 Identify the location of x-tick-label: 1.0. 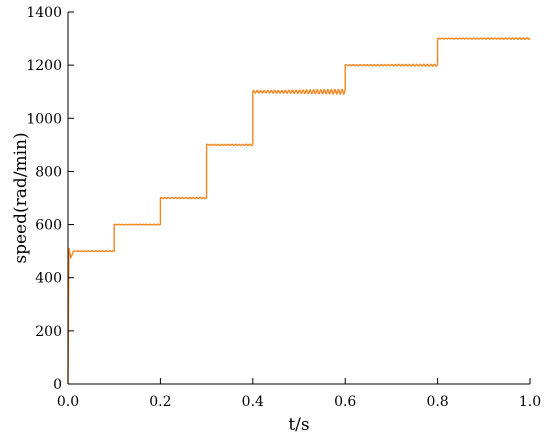
(530, 402).